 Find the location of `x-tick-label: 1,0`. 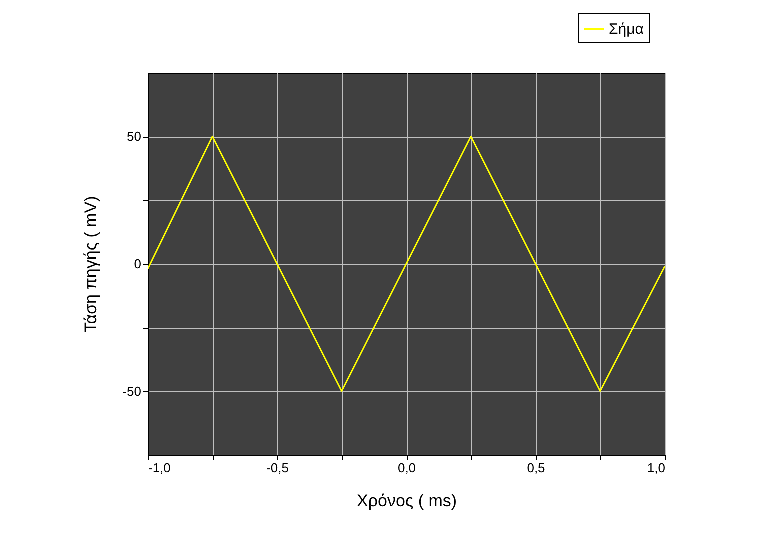

x-tick-label: 1,0 is located at coordinates (656, 468).